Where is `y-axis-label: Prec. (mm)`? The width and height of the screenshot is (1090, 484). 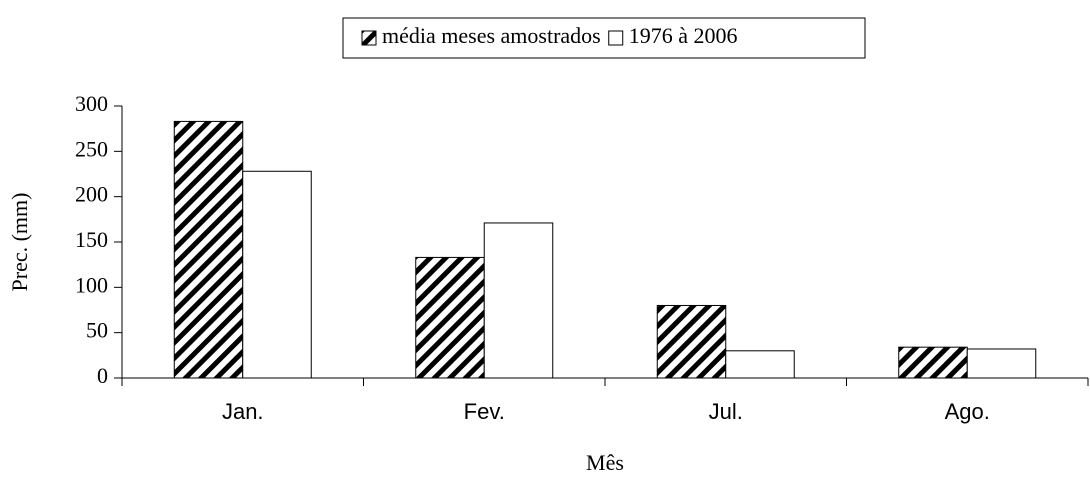
y-axis-label: Prec. (mm) is located at coordinates (19, 242).